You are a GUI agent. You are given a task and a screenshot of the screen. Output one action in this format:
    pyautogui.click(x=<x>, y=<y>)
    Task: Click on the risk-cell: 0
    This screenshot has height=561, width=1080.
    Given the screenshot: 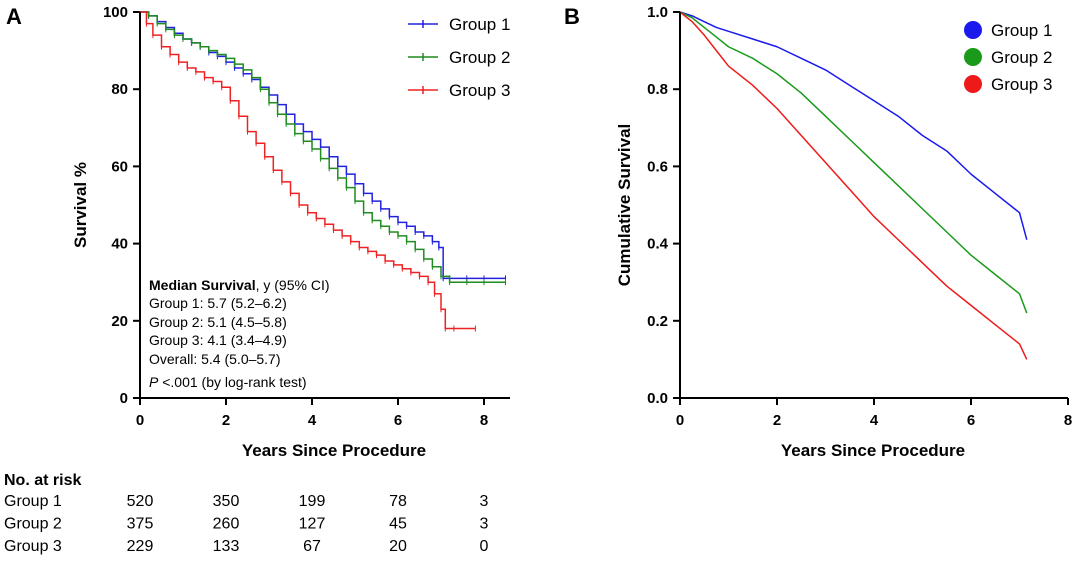 What is the action you would take?
    pyautogui.click(x=484, y=546)
    